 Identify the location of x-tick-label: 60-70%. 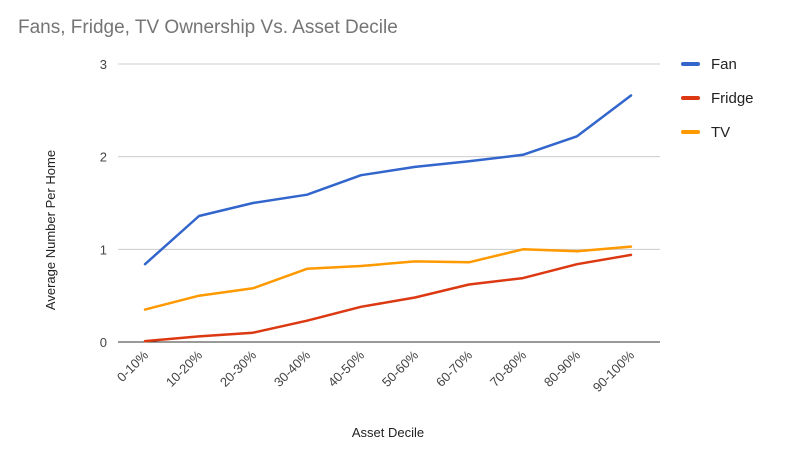
(454, 368).